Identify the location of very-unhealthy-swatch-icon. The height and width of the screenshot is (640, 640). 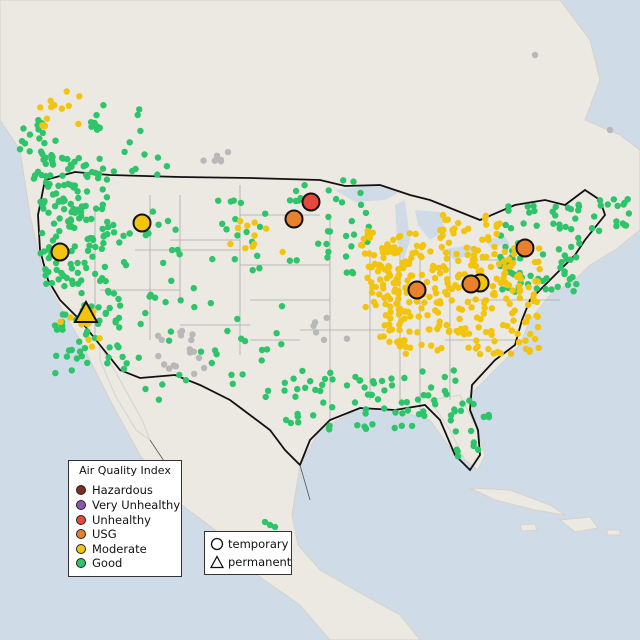
(81, 505).